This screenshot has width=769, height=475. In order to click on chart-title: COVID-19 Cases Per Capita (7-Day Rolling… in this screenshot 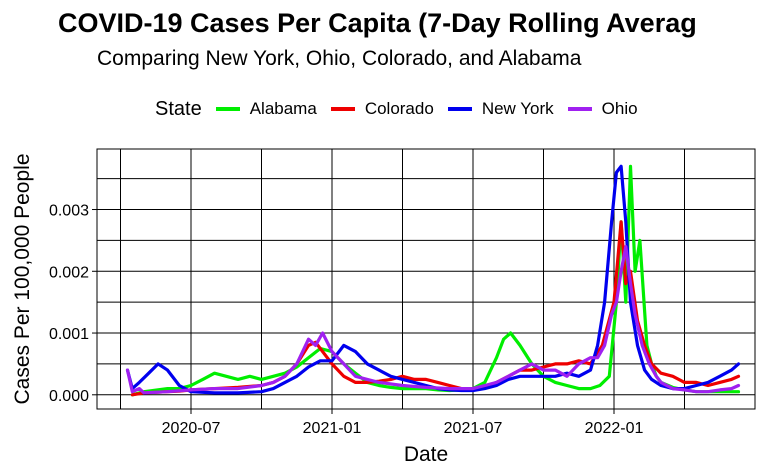, I will do `click(377, 23)`.